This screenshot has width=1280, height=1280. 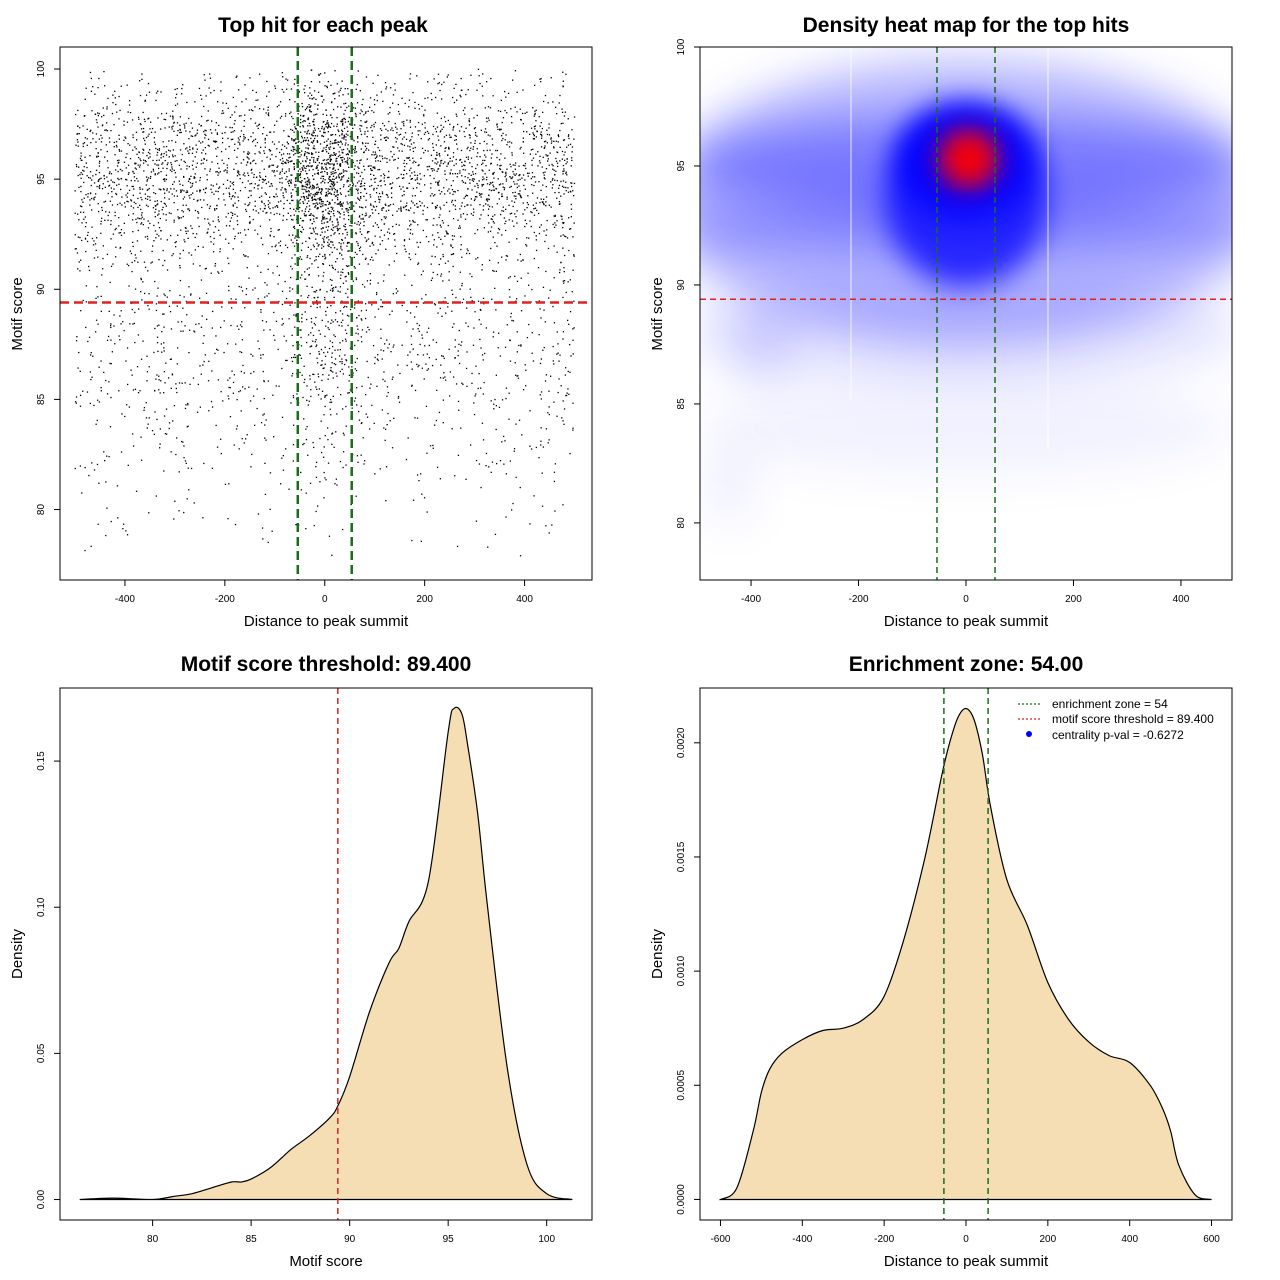 I want to click on y-axis-label: Motif score, so click(x=17, y=313).